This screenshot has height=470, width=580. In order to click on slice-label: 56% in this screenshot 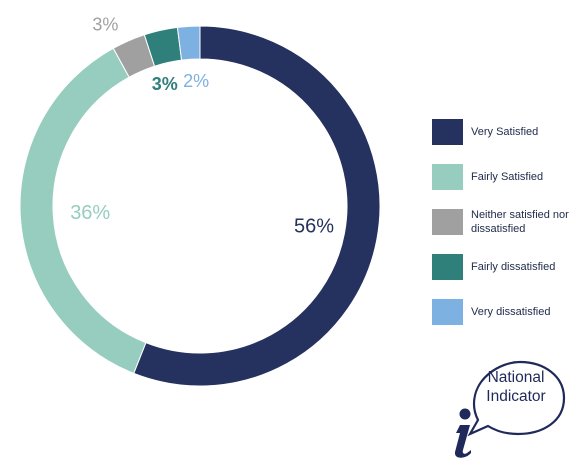, I will do `click(314, 227)`.